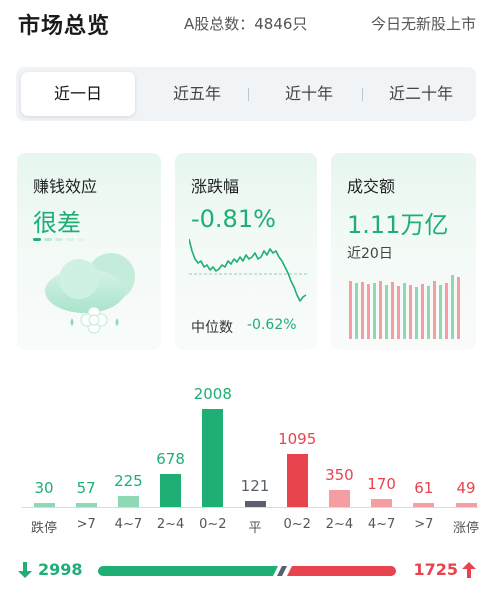 The height and width of the screenshot is (614, 500). What do you see at coordinates (272, 325) in the screenshot?
I see `median-value: -0.62%` at bounding box center [272, 325].